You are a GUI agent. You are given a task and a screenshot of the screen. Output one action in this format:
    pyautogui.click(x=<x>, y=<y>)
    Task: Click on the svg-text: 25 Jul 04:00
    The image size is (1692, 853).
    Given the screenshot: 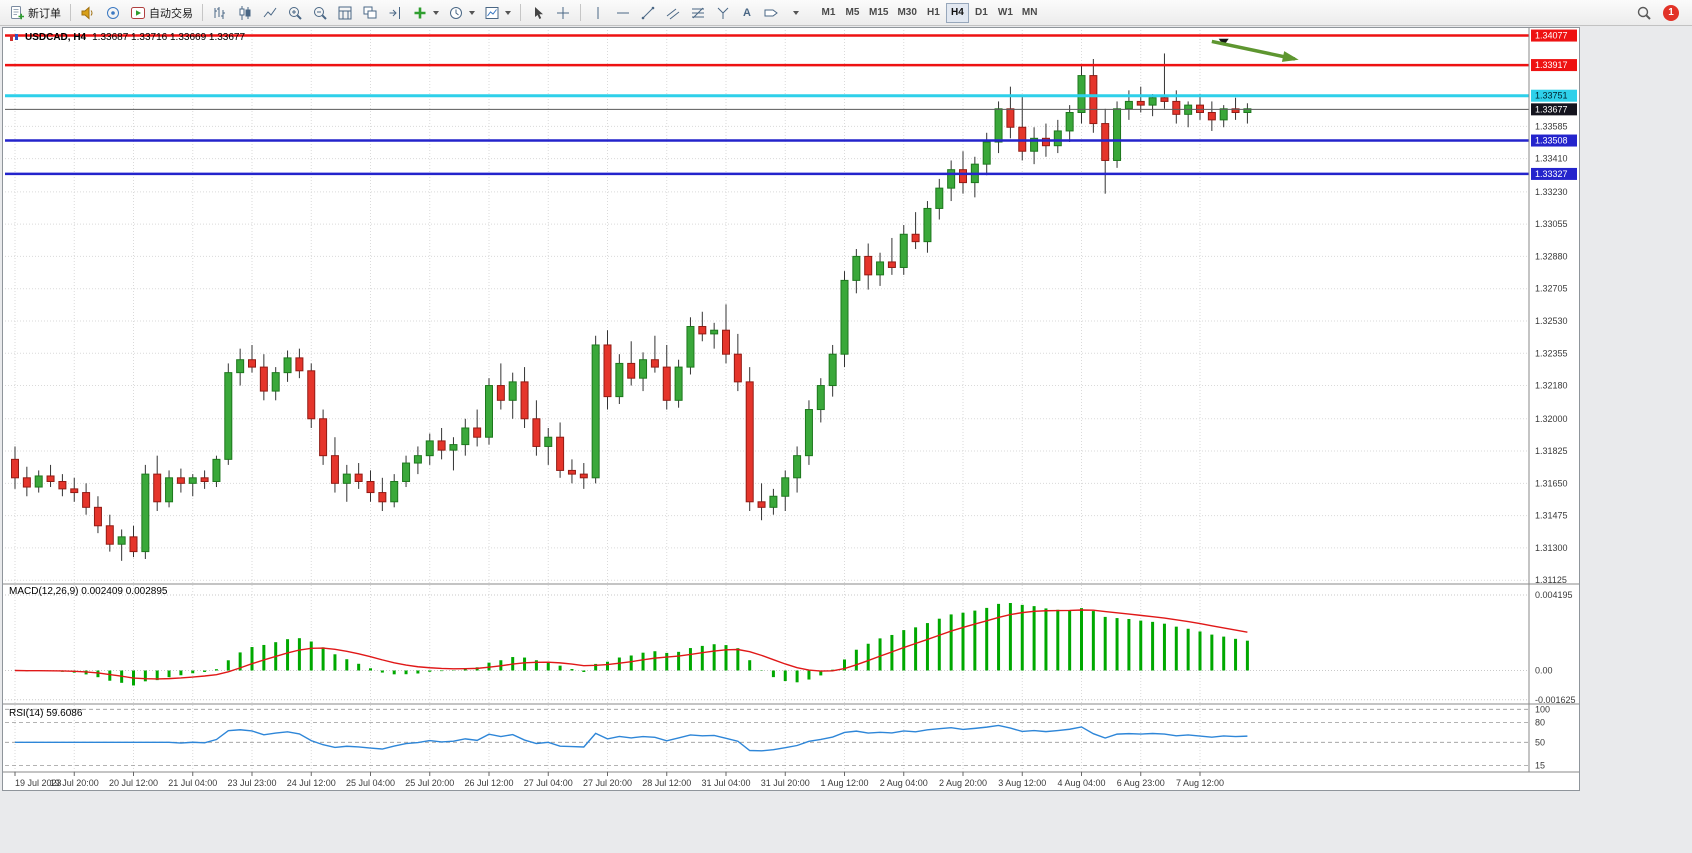 What is the action you would take?
    pyautogui.click(x=370, y=783)
    